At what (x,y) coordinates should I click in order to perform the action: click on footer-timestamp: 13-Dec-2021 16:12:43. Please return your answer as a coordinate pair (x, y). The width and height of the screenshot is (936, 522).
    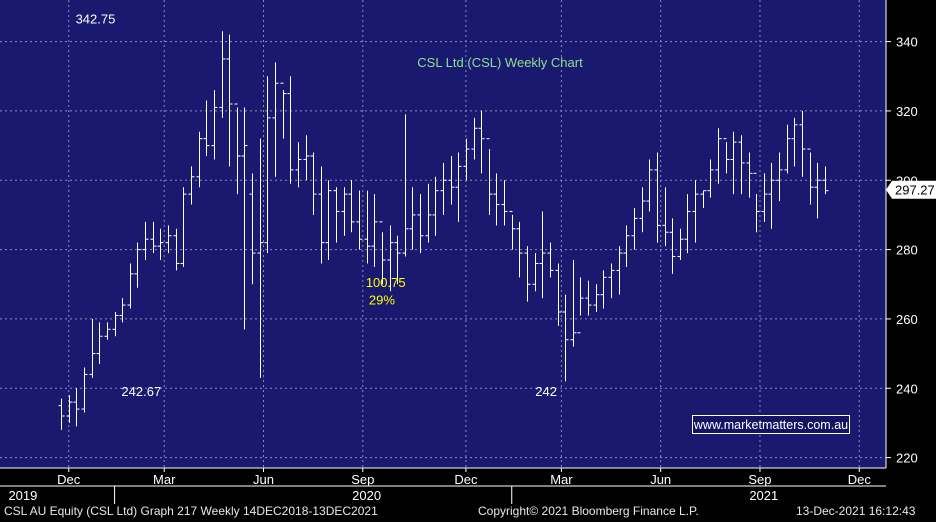
    Looking at the image, I should click on (856, 511).